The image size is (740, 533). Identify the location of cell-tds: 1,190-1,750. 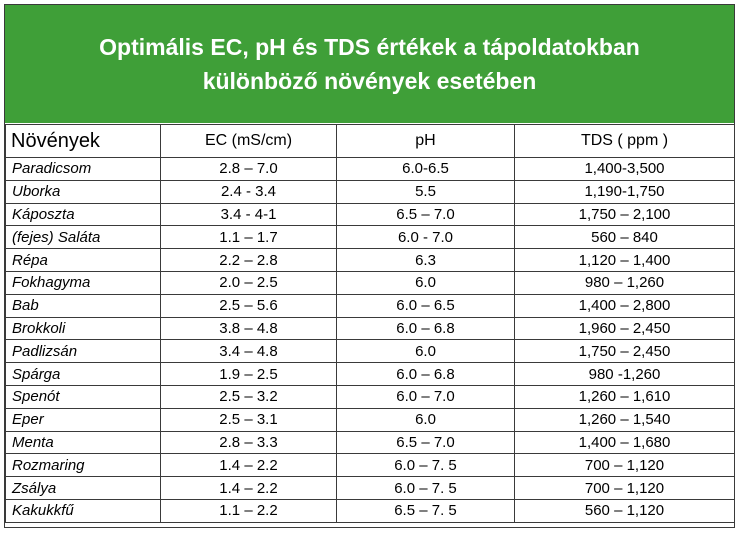
(624, 191).